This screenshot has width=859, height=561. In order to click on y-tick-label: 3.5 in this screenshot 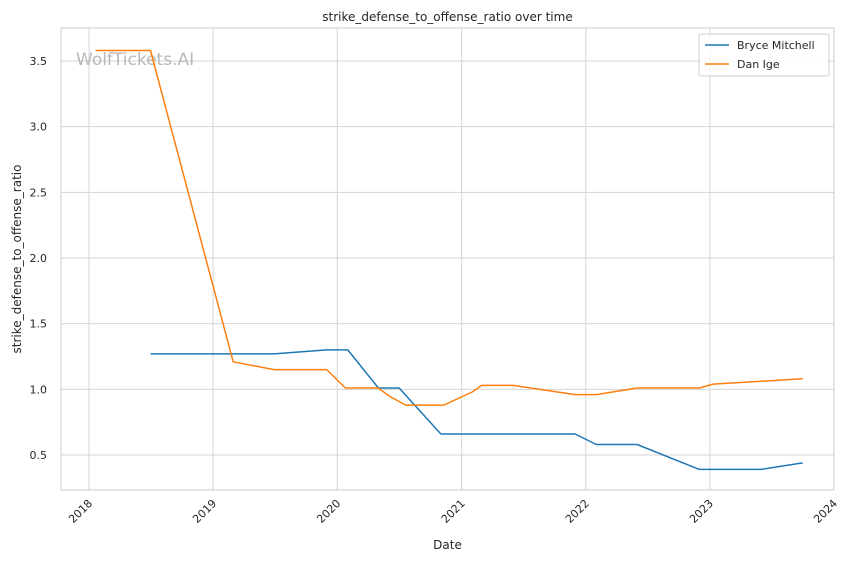, I will do `click(39, 61)`.